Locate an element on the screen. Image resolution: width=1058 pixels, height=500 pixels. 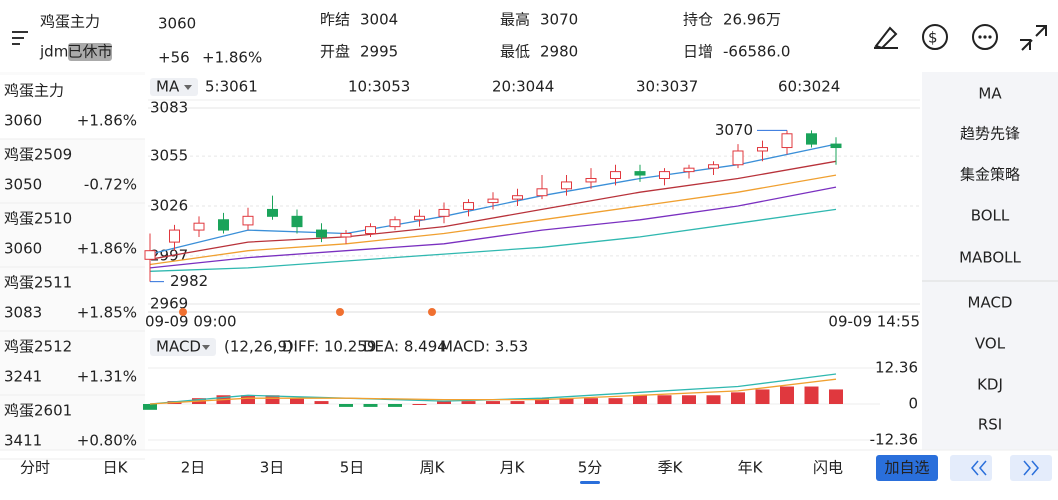
contract-code: jdm is located at coordinates (53, 52).